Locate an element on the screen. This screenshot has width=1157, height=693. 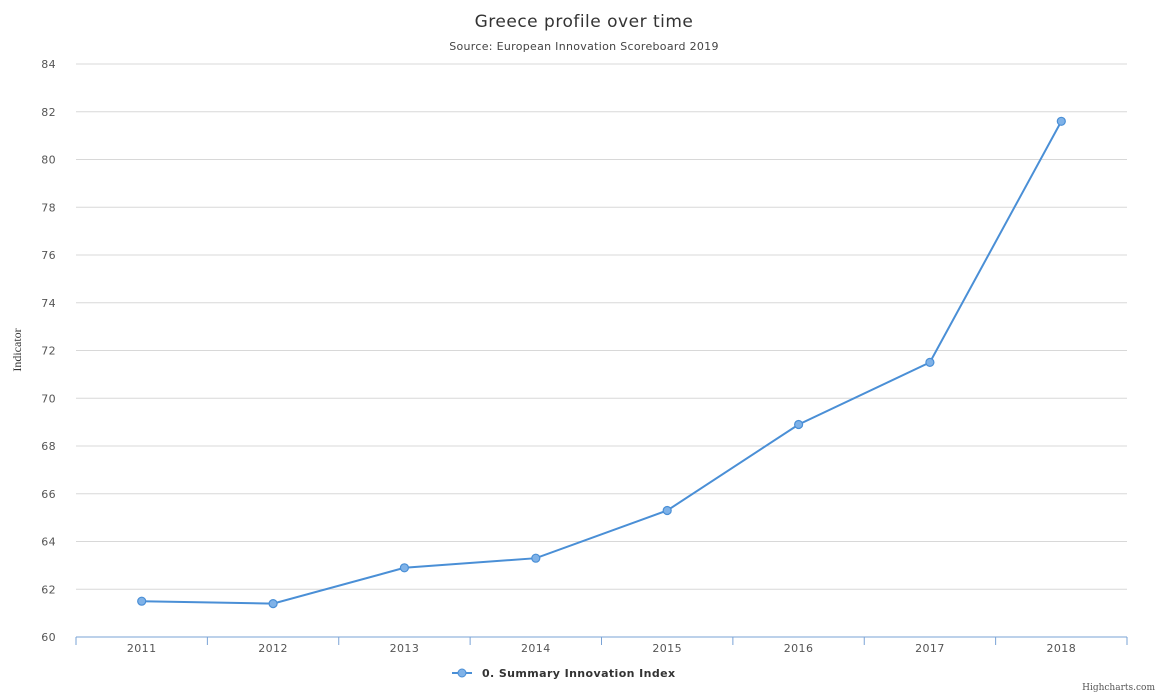
x-tick-label: 2011 is located at coordinates (142, 648).